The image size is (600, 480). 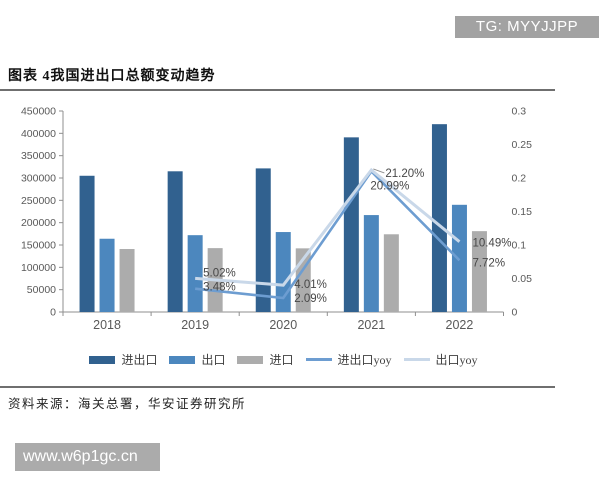 What do you see at coordinates (38, 134) in the screenshot?
I see `svg-text: 400000` at bounding box center [38, 134].